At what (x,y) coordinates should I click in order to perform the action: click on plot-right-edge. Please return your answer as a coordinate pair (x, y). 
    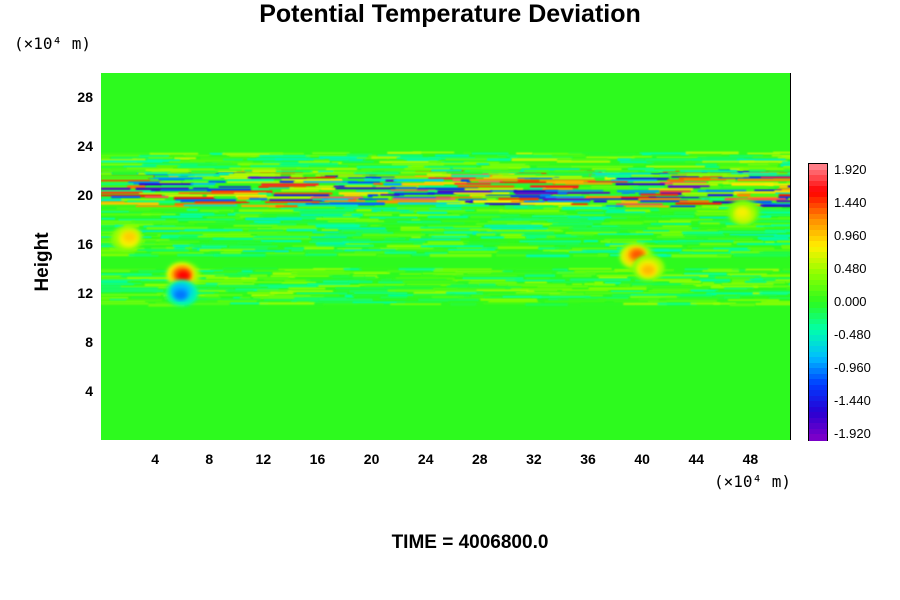
    Looking at the image, I should click on (790, 256).